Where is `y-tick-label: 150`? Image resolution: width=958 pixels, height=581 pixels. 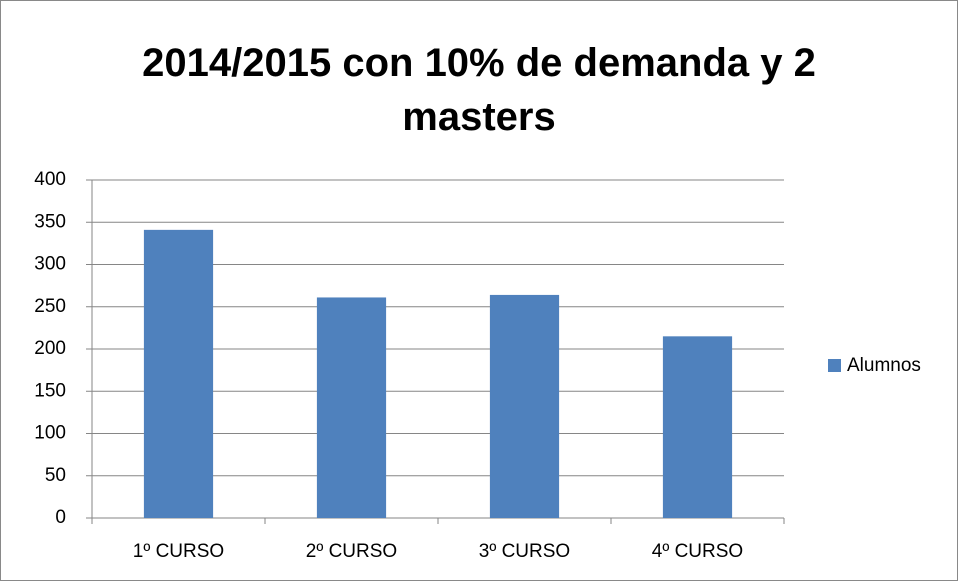 y-tick-label: 150 is located at coordinates (50, 390).